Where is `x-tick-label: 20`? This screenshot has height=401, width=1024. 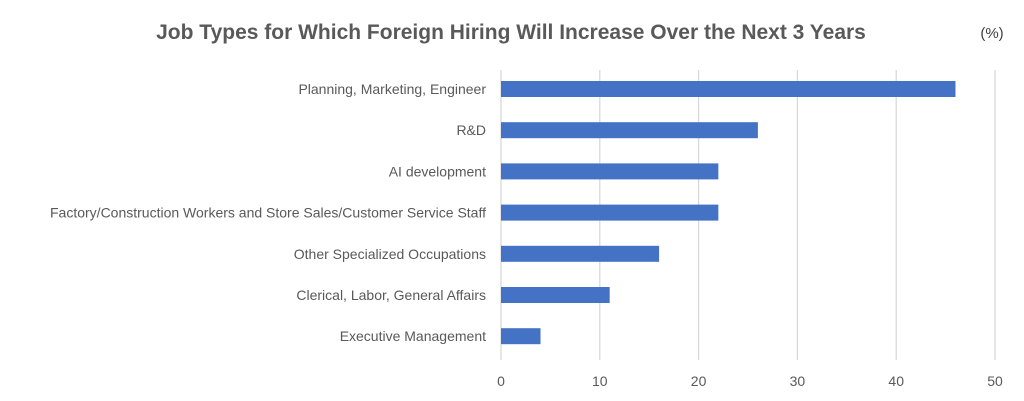 x-tick-label: 20 is located at coordinates (699, 381).